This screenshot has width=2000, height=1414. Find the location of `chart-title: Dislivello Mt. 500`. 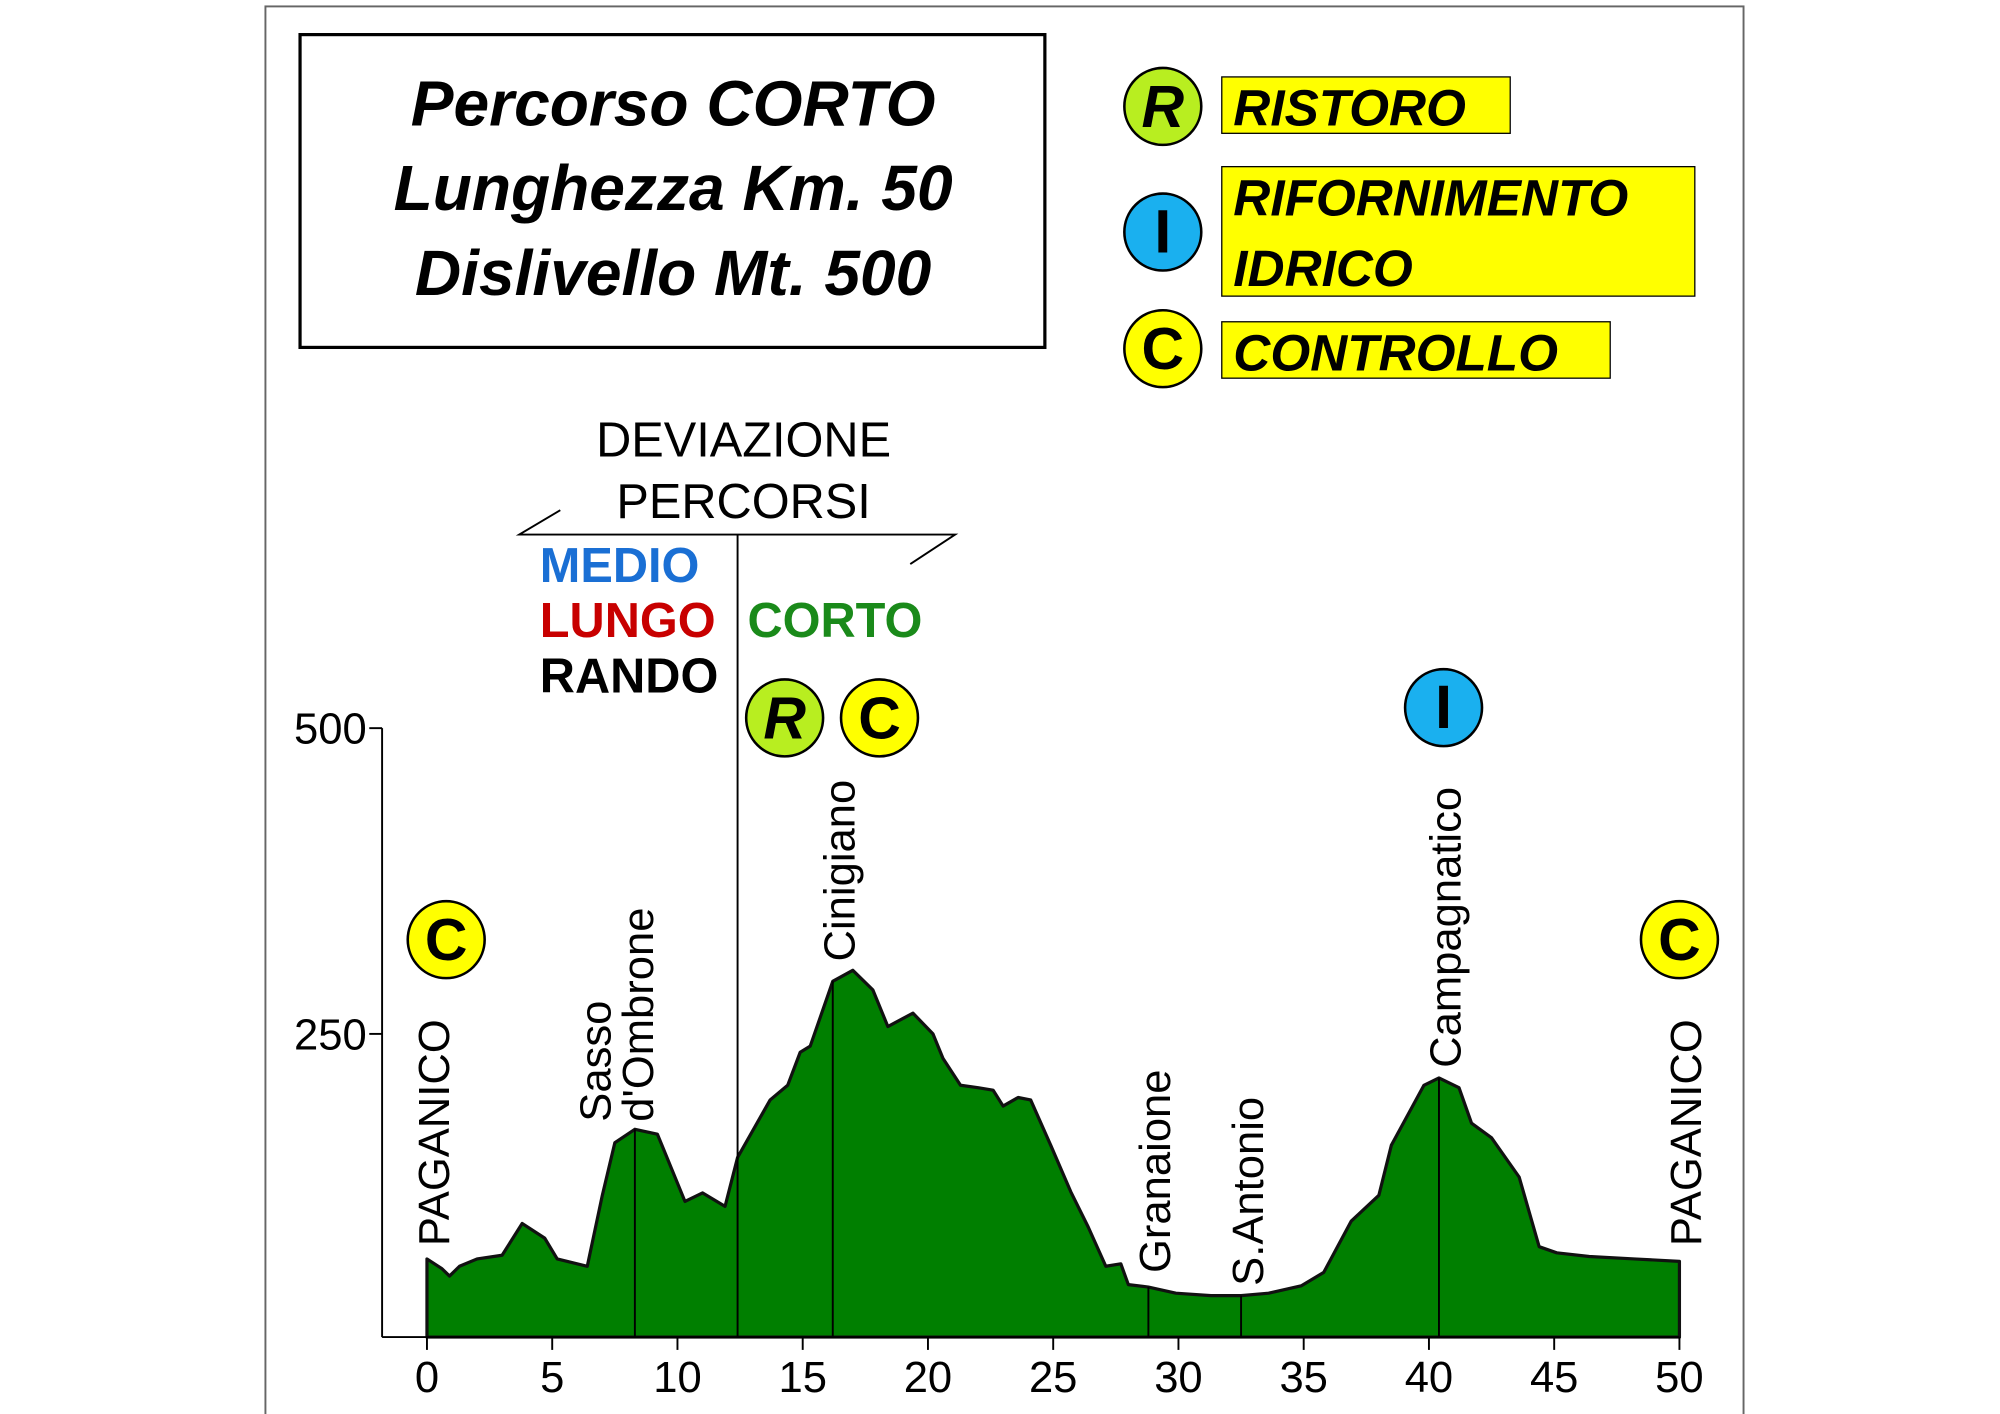

chart-title: Dislivello Mt. 500 is located at coordinates (673, 273).